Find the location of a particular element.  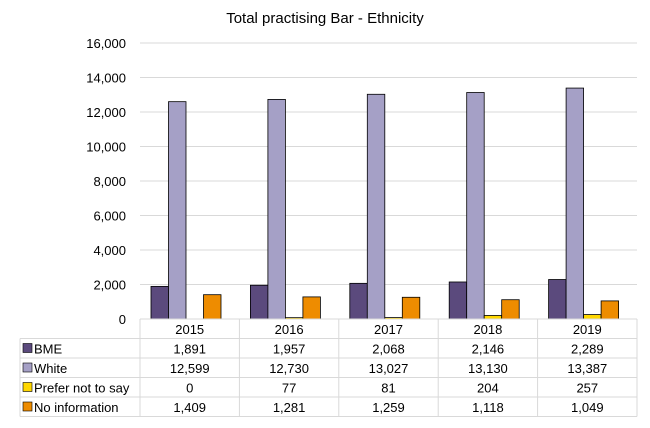

data-label: 1,409 is located at coordinates (189, 407).